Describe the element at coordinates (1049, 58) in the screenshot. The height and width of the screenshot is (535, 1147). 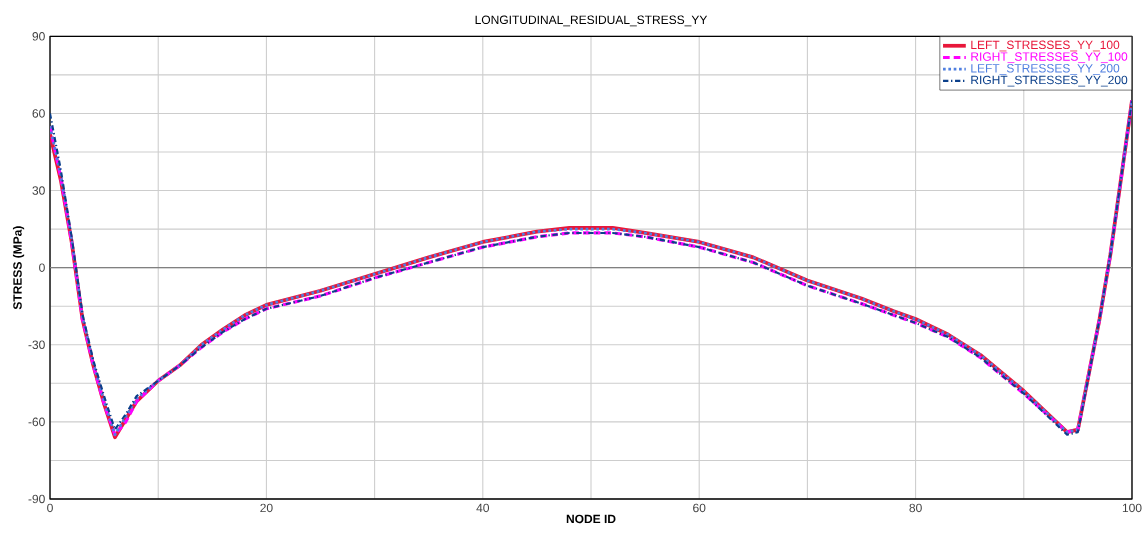
I see `legend-label: RIGHT_STRESSES_YY_100` at that location.